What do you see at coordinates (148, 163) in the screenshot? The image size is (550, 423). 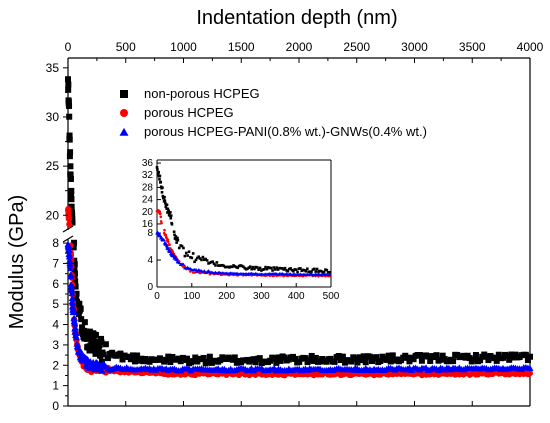 I see `inset-y-tick-label: 36` at bounding box center [148, 163].